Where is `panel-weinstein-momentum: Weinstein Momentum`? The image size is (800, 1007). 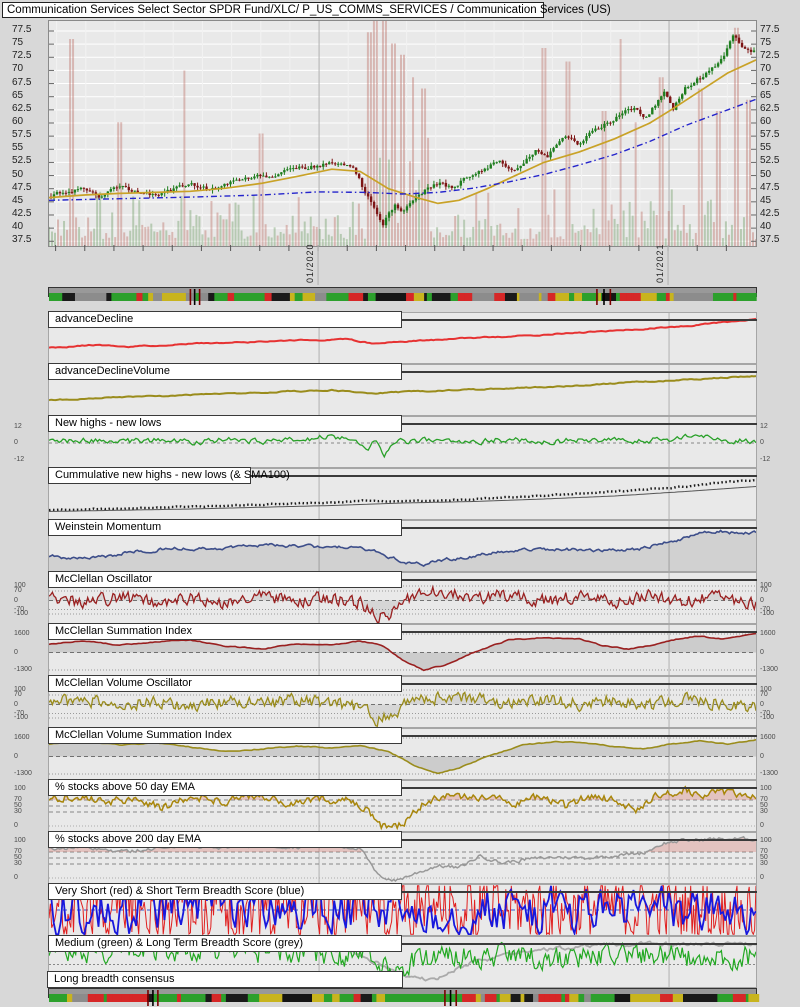
panel-weinstein-momentum: Weinstein Momentum is located at coordinates (402, 545).